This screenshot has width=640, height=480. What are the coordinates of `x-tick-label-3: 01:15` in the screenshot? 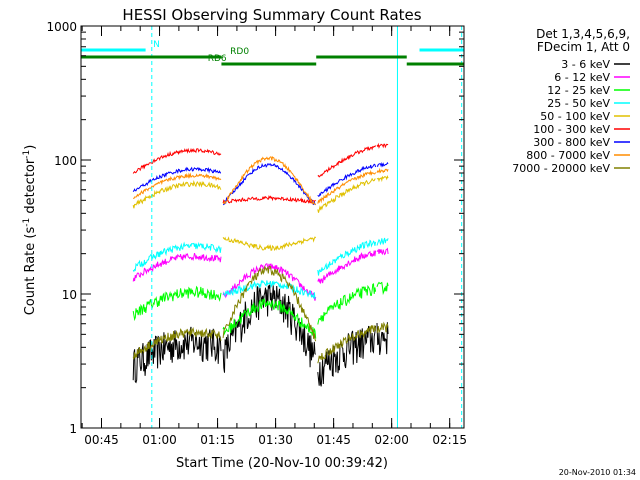 It's located at (217, 440).